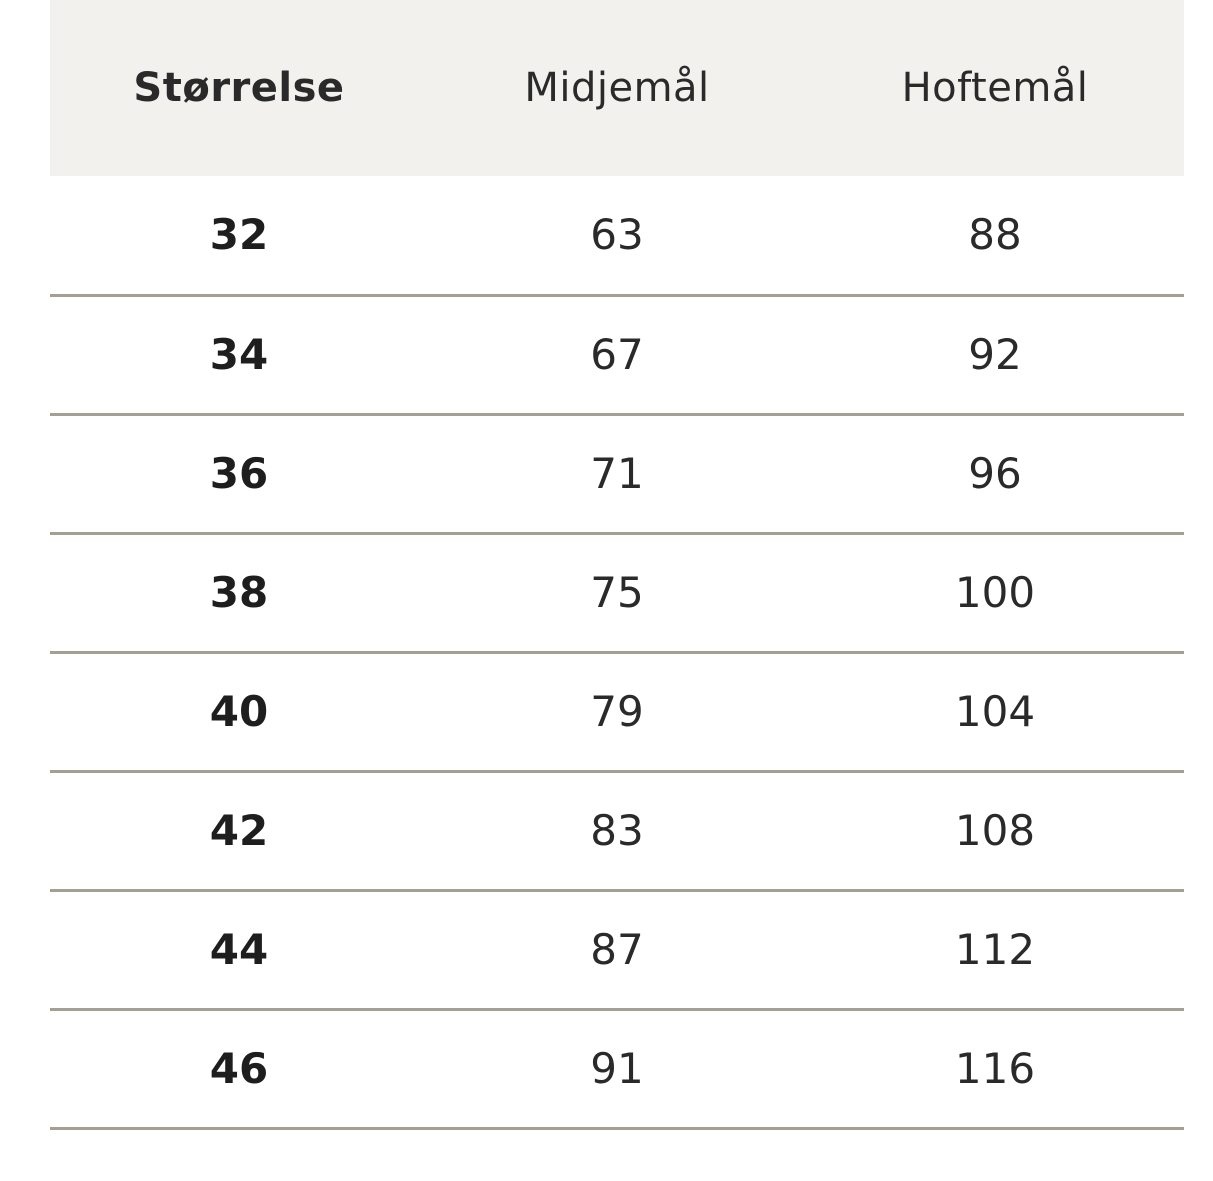 The width and height of the screenshot is (1213, 1181). What do you see at coordinates (239, 354) in the screenshot?
I see `size-cell: 34` at bounding box center [239, 354].